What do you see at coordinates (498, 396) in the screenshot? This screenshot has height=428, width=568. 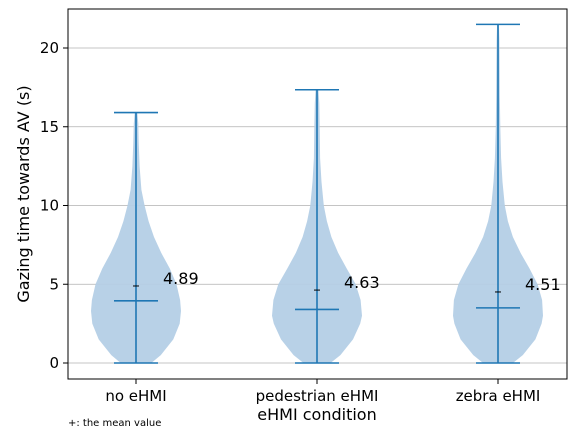 I see `x-tick-label: zebra eHMI` at bounding box center [498, 396].